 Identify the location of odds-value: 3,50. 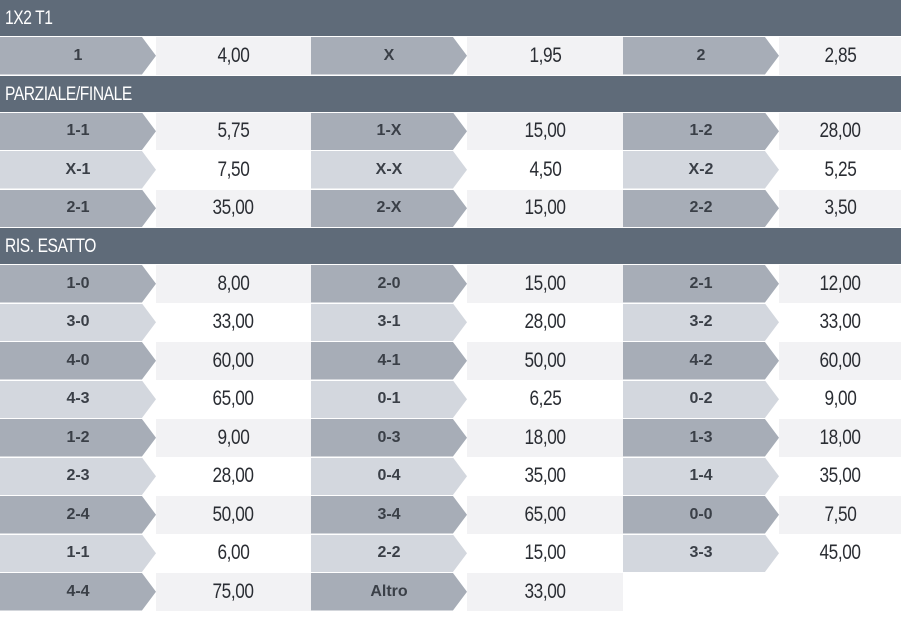
(840, 208).